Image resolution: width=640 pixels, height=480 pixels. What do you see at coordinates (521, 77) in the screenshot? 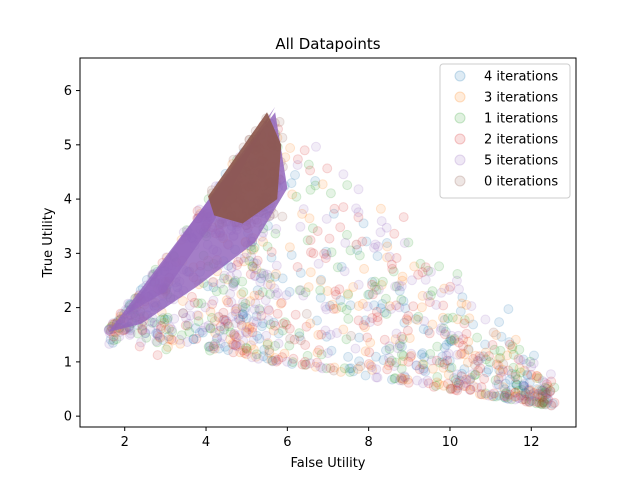
I see `legend-label: 4 iterations` at bounding box center [521, 77].